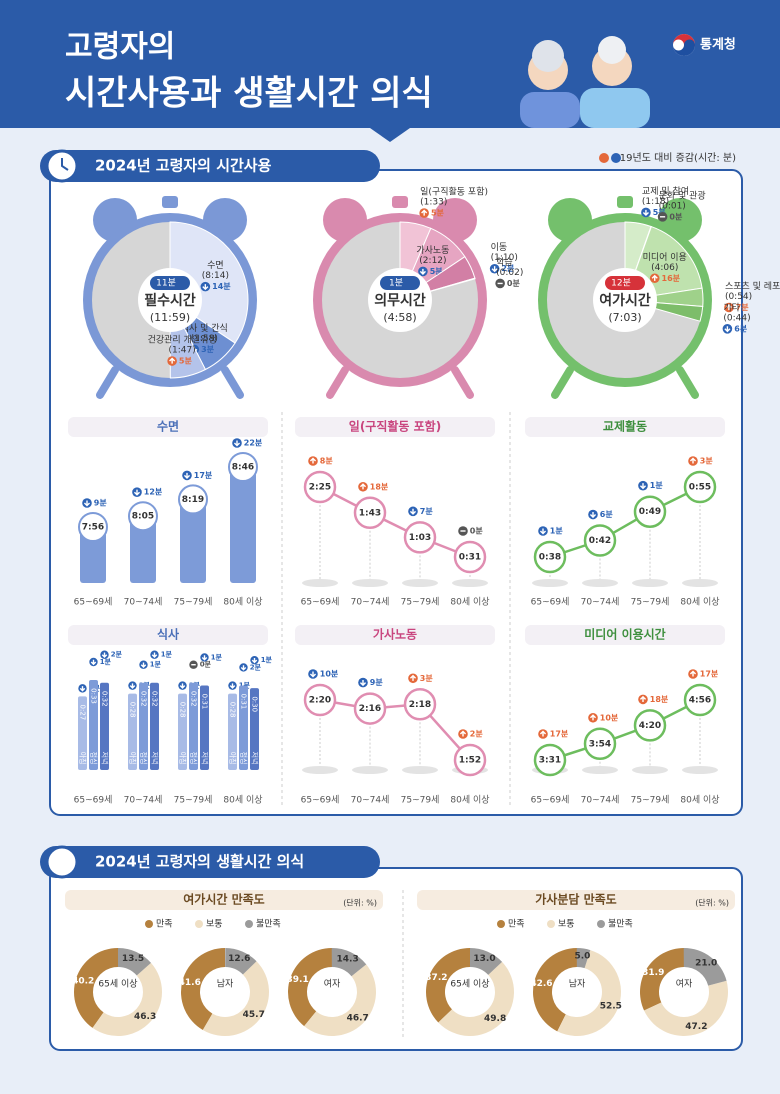 The width and height of the screenshot is (780, 1094). What do you see at coordinates (665, 257) in the screenshot?
I see `segment-name: 미디어 이용` at bounding box center [665, 257].